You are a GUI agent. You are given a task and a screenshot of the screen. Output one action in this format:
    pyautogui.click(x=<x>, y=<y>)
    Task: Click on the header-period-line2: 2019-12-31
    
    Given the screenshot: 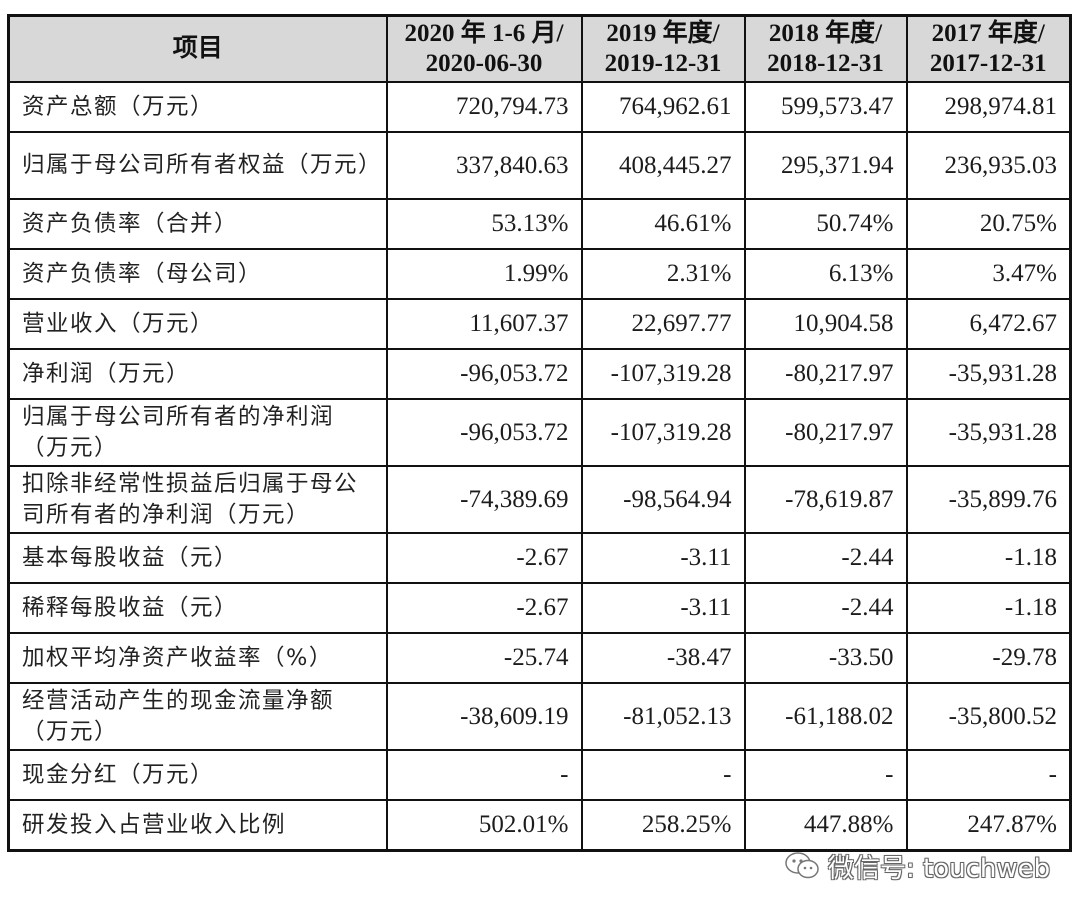 What is the action you would take?
    pyautogui.click(x=663, y=63)
    